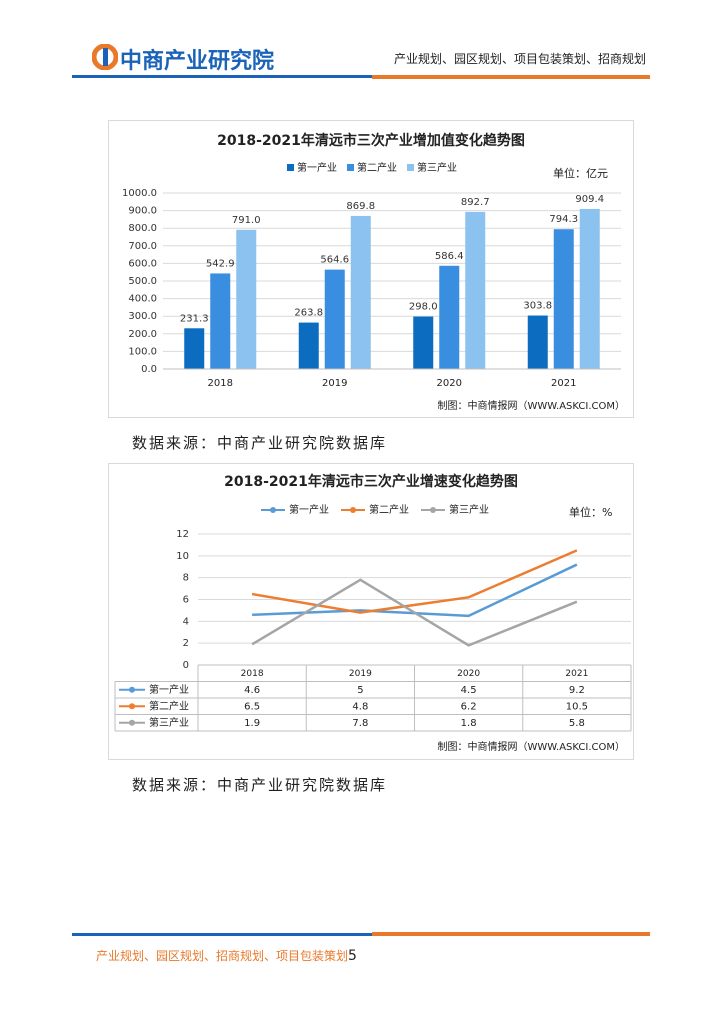  Describe the element at coordinates (169, 705) in the screenshot. I see `table-row-label: 第二产业` at that location.